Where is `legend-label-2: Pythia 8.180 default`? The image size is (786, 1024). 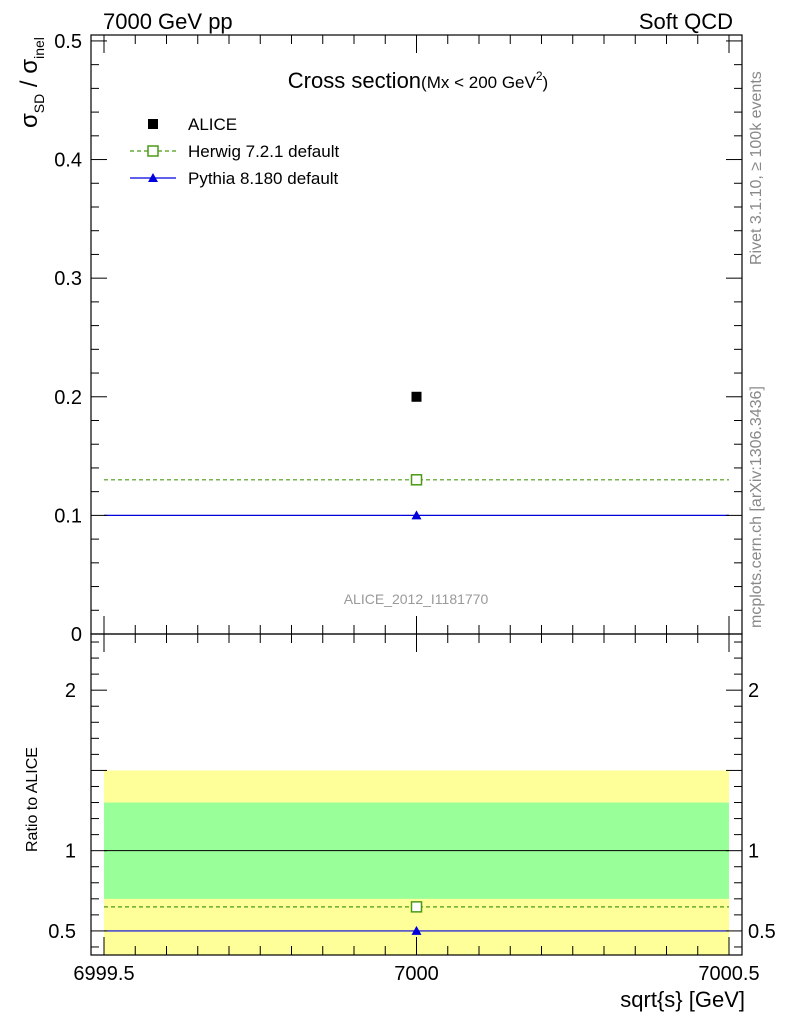
legend-label-2: Pythia 8.180 default is located at coordinates (263, 178).